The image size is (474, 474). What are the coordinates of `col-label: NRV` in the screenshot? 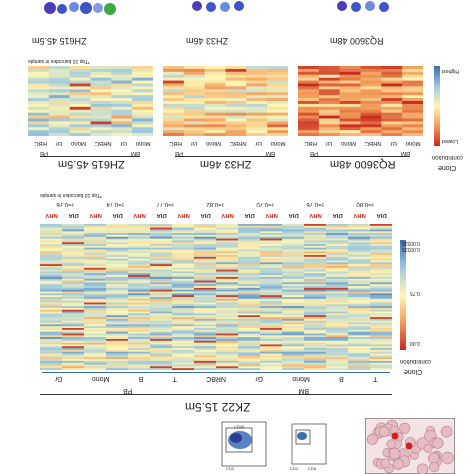 It's located at (315, 215).